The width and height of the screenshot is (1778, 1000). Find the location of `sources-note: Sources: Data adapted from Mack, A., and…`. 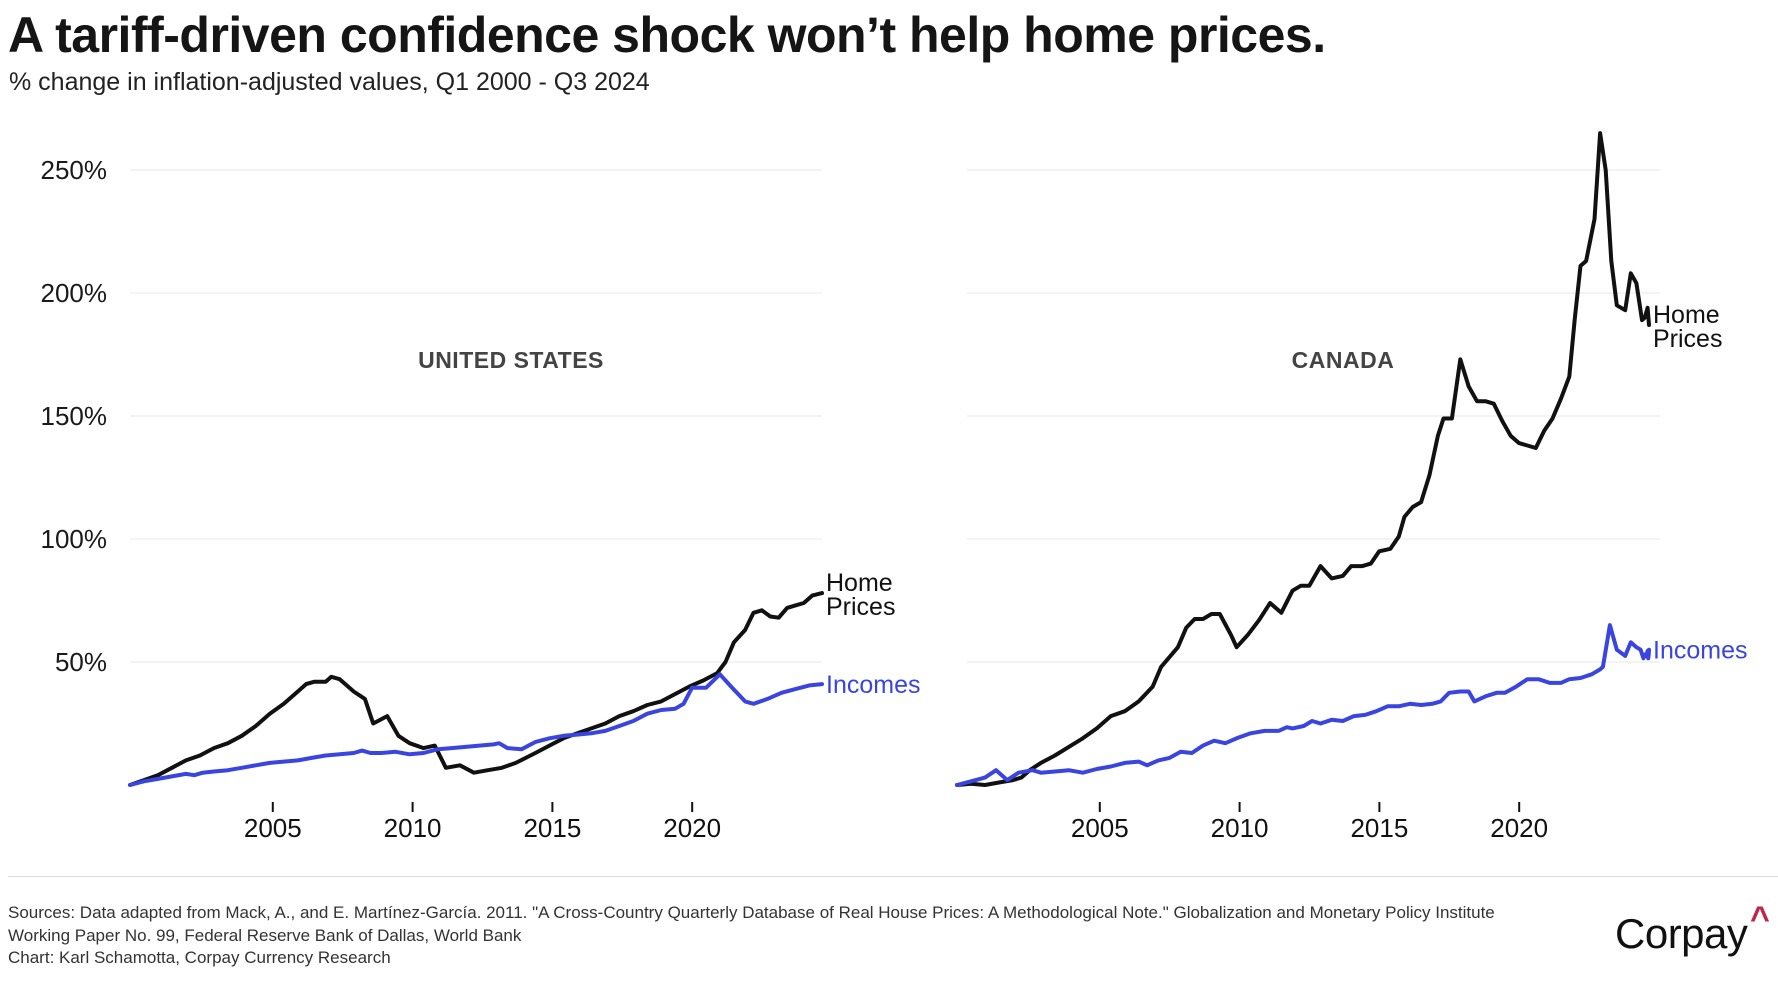

sources-note: Sources: Data adapted from Mack, A., and… is located at coordinates (751, 936).